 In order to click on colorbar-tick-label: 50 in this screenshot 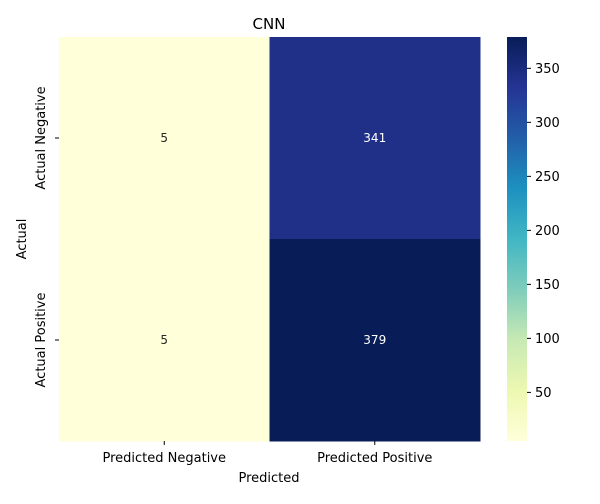, I will do `click(543, 393)`.